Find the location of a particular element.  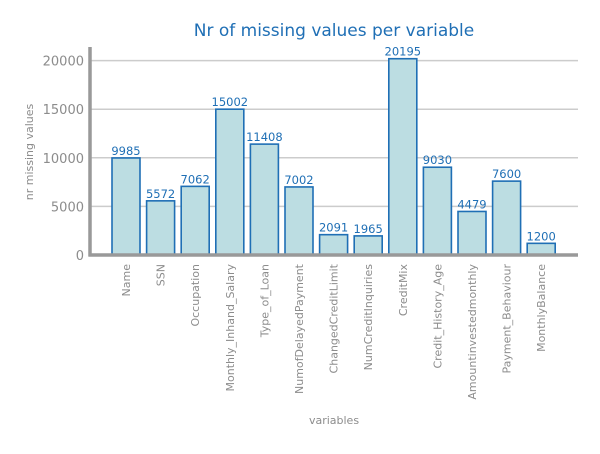

y-axis-label: nr missing values is located at coordinates (29, 151).